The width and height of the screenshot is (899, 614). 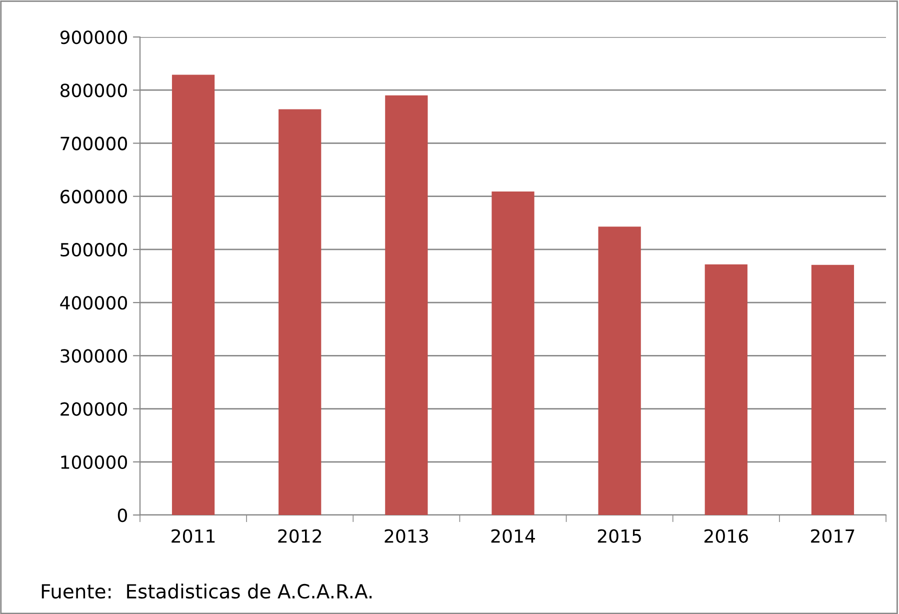 I want to click on y-tick-label: 500000, so click(x=93, y=249).